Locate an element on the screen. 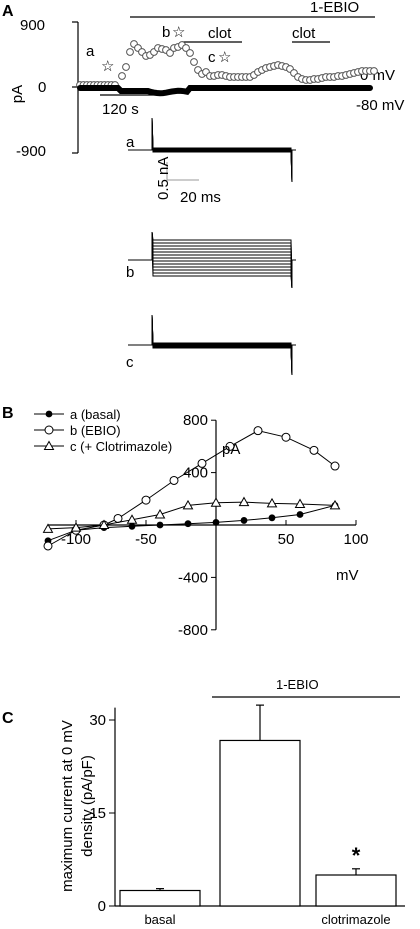 This screenshot has height=929, width=420. panel-c-y-tick-label: 30 is located at coordinates (97, 720).